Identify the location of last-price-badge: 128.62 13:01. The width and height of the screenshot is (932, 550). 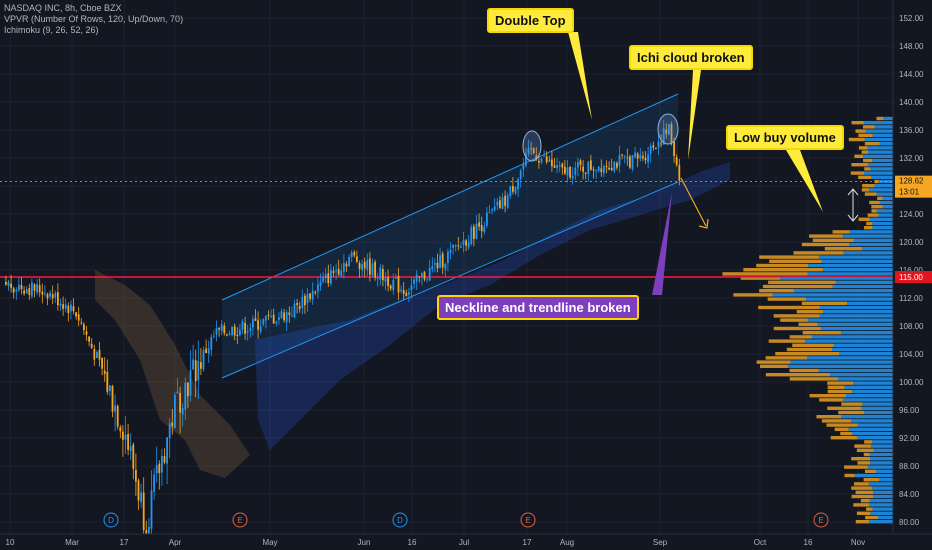
(913, 186).